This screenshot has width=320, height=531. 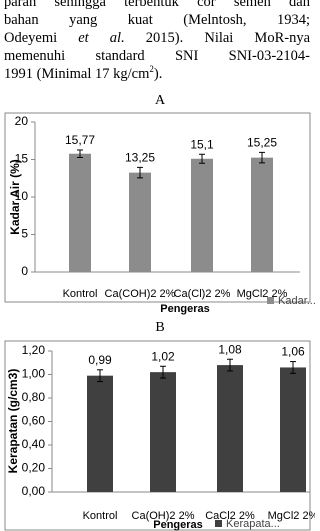 I want to click on y-axis-title: Kerapatan (g/cm3), so click(x=13, y=421).